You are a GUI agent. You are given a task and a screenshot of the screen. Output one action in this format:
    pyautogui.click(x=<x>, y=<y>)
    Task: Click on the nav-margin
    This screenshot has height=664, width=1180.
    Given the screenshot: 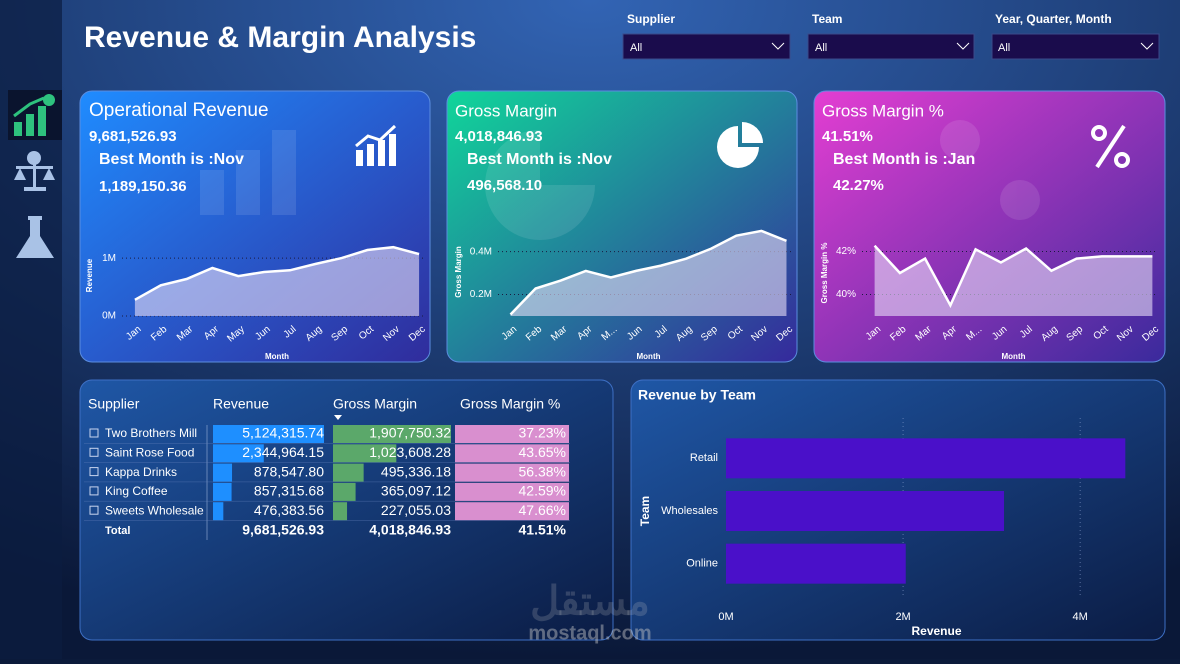 What is the action you would take?
    pyautogui.click(x=34, y=171)
    